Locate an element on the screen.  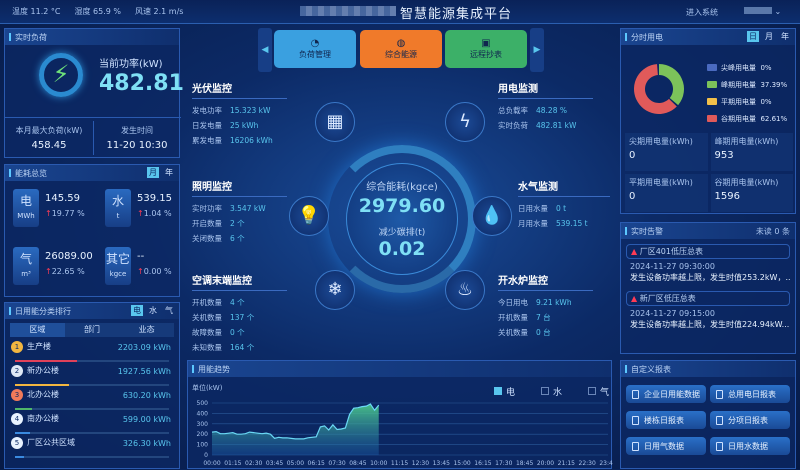
stat-label: 平期用电量(kWh) is located at coordinates (666, 182).